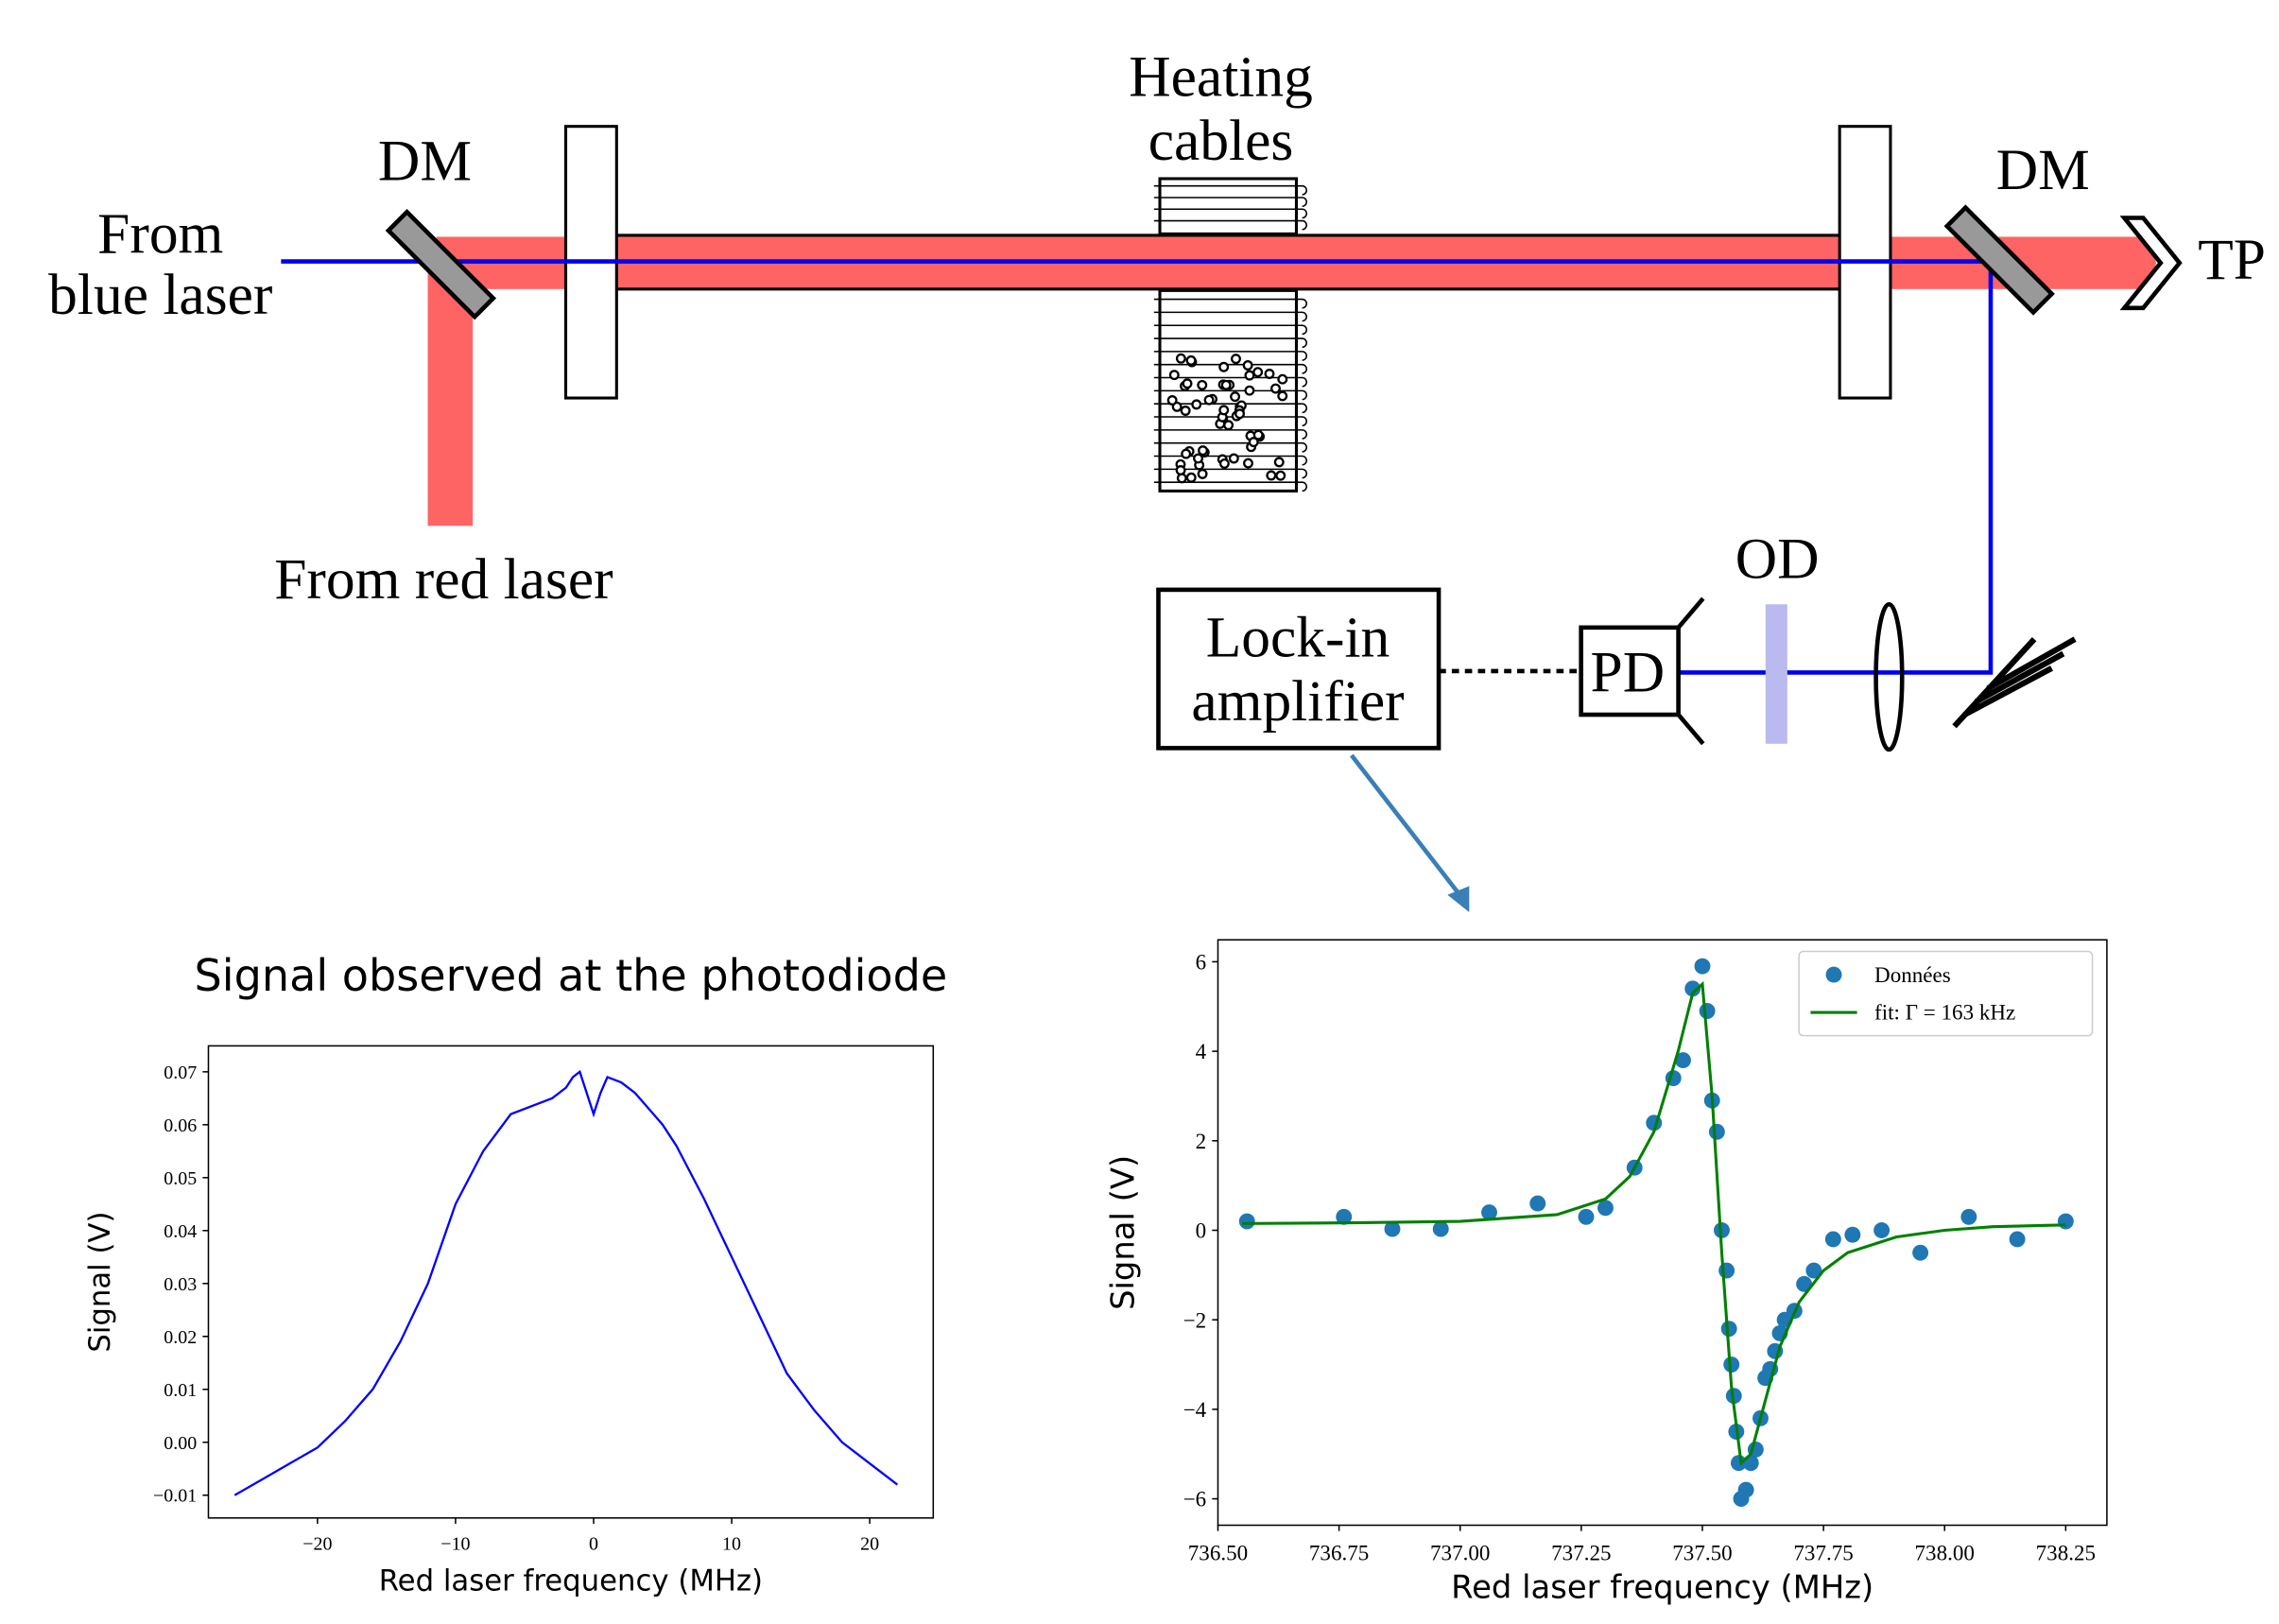 The width and height of the screenshot is (2279, 1624). I want to click on y-tick-label: 0.01, so click(180, 1390).